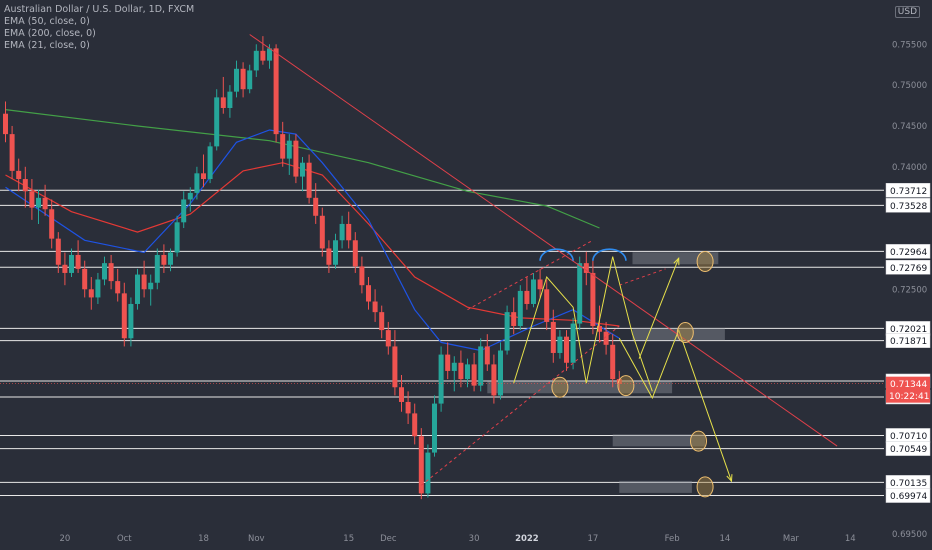  What do you see at coordinates (530, 275) in the screenshot?
I see `trendline-dashed-upper` at bounding box center [530, 275].